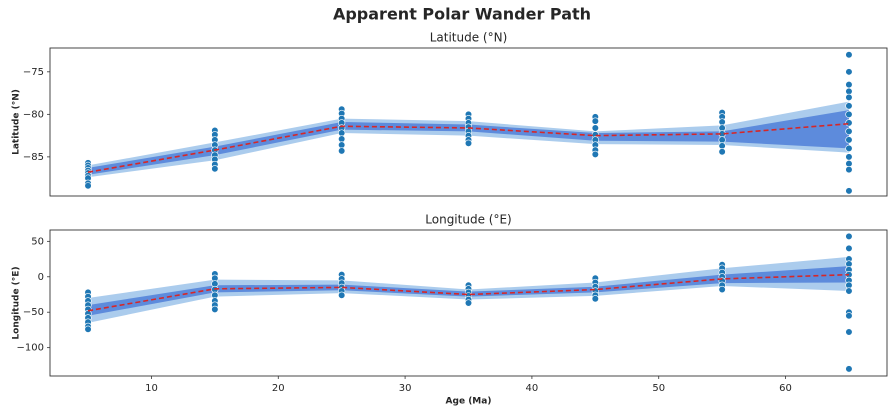  What do you see at coordinates (33, 72) in the screenshot?
I see `y-tick-label: −75` at bounding box center [33, 72].